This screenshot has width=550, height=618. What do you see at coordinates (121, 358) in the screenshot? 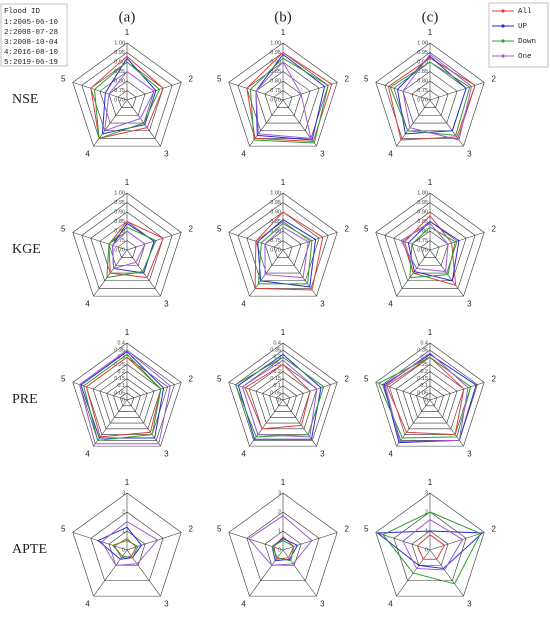
I see `r-tick-label: 0.3` at bounding box center [121, 358].